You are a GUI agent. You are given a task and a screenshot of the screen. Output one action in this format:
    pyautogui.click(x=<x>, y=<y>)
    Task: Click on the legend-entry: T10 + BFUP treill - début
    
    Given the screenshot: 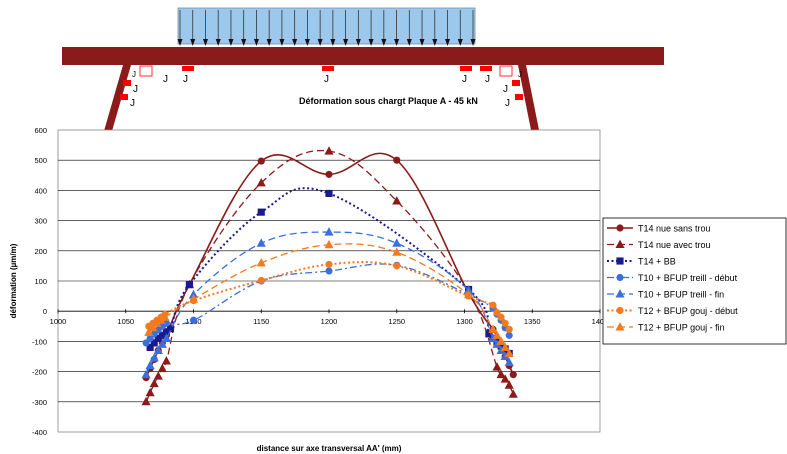 What is the action you would take?
    pyautogui.click(x=672, y=278)
    